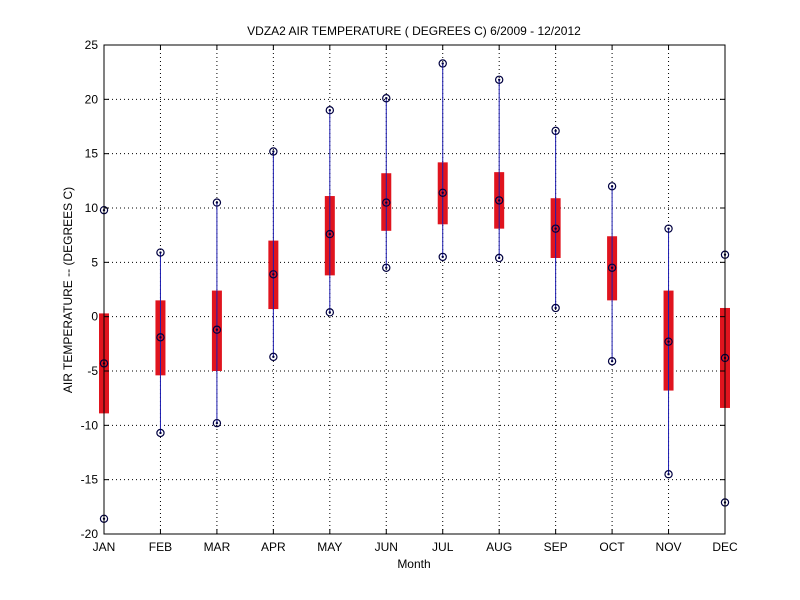 The width and height of the screenshot is (800, 600). I want to click on x-tick-label: APR, so click(273, 547).